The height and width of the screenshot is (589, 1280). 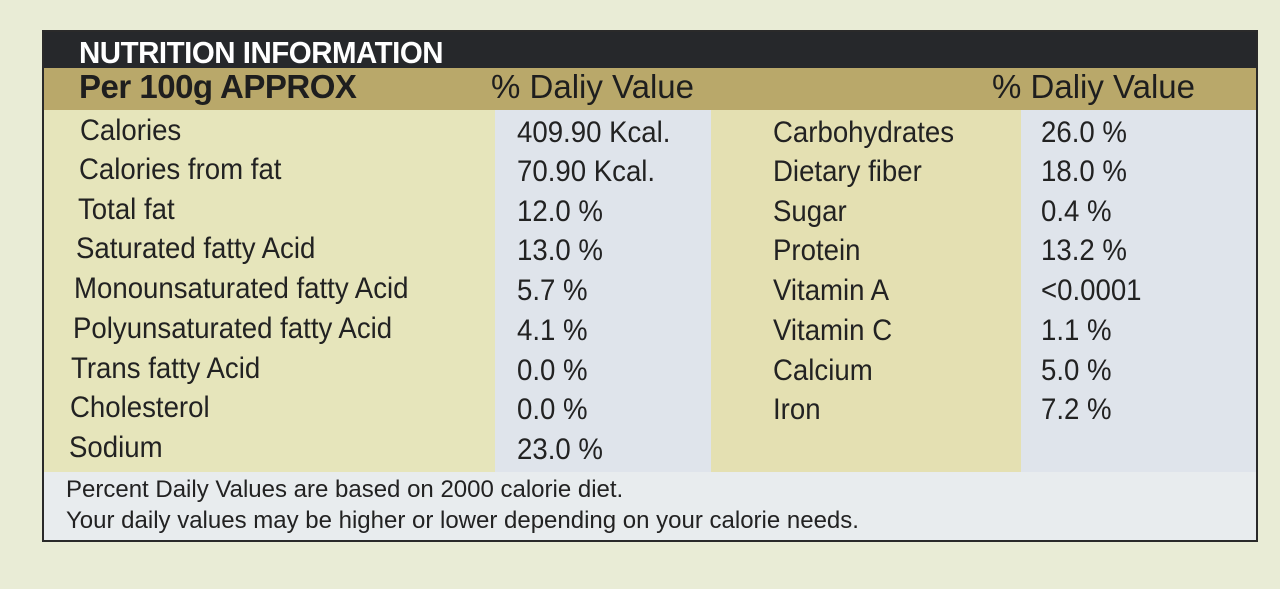 What do you see at coordinates (650, 51) in the screenshot?
I see `title-bar: NUTRITION INFORMATION` at bounding box center [650, 51].